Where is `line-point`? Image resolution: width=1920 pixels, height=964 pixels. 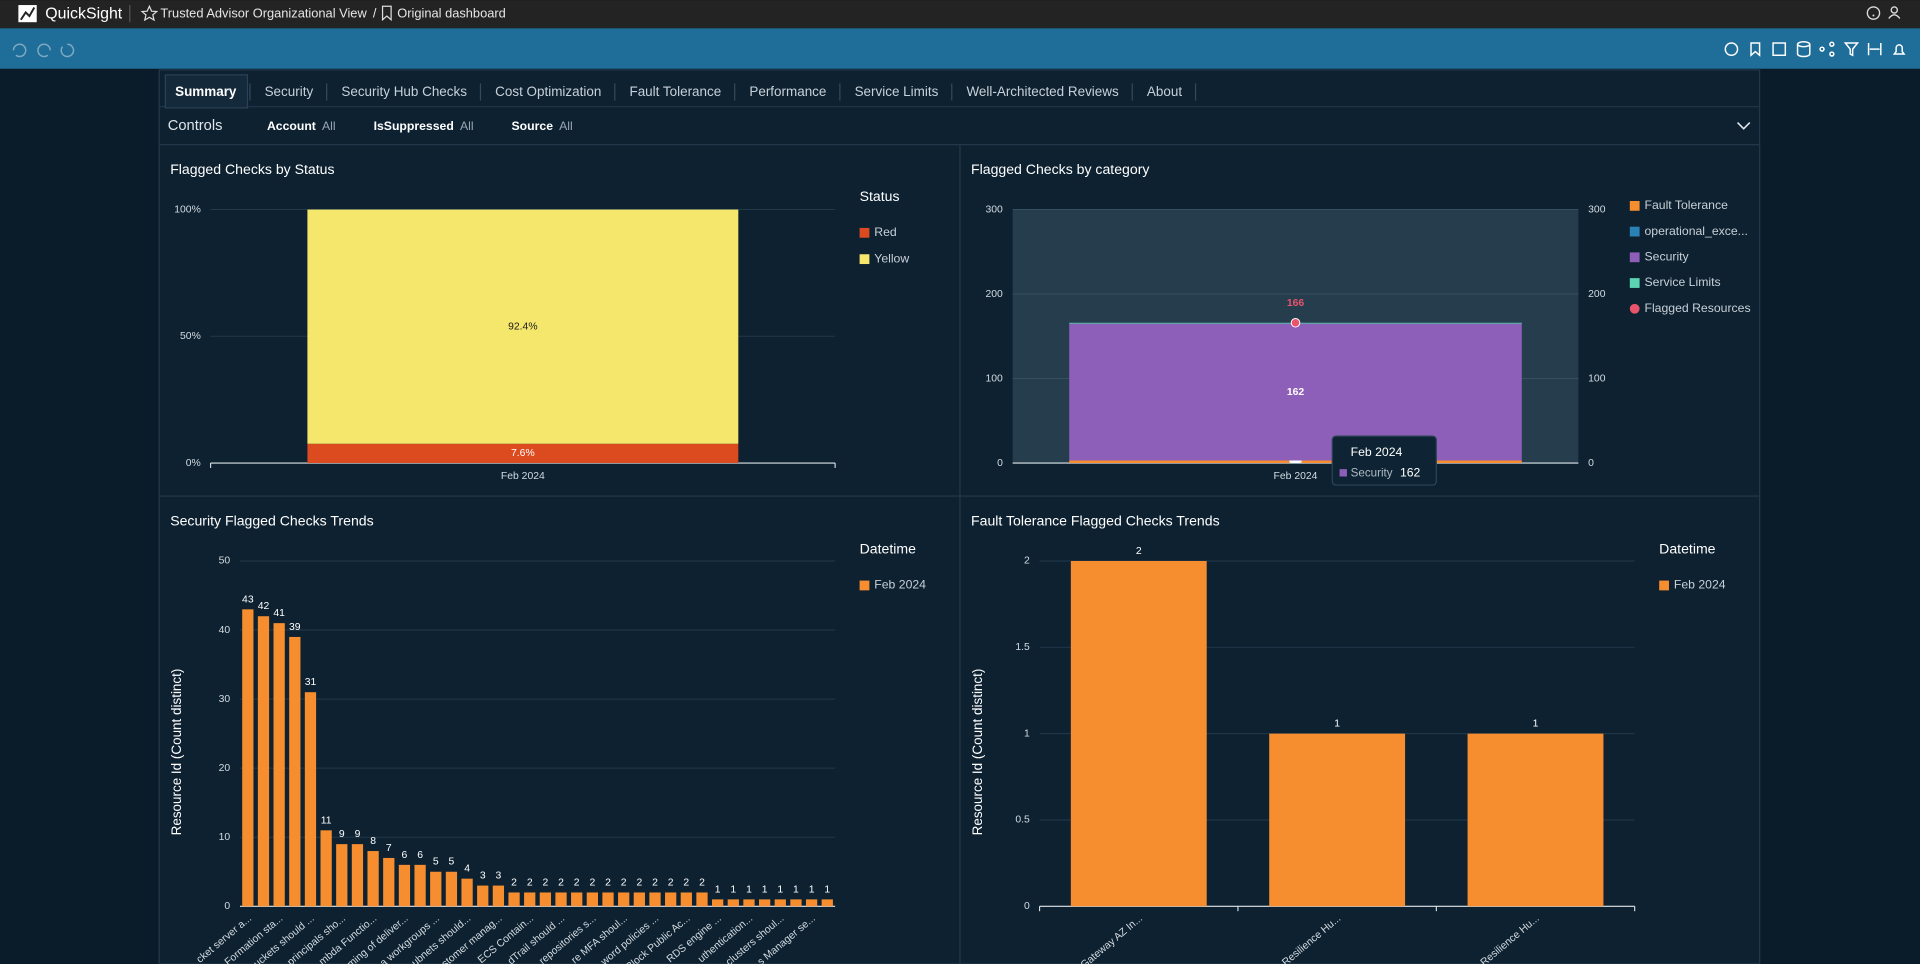
line-point is located at coordinates (1295, 322).